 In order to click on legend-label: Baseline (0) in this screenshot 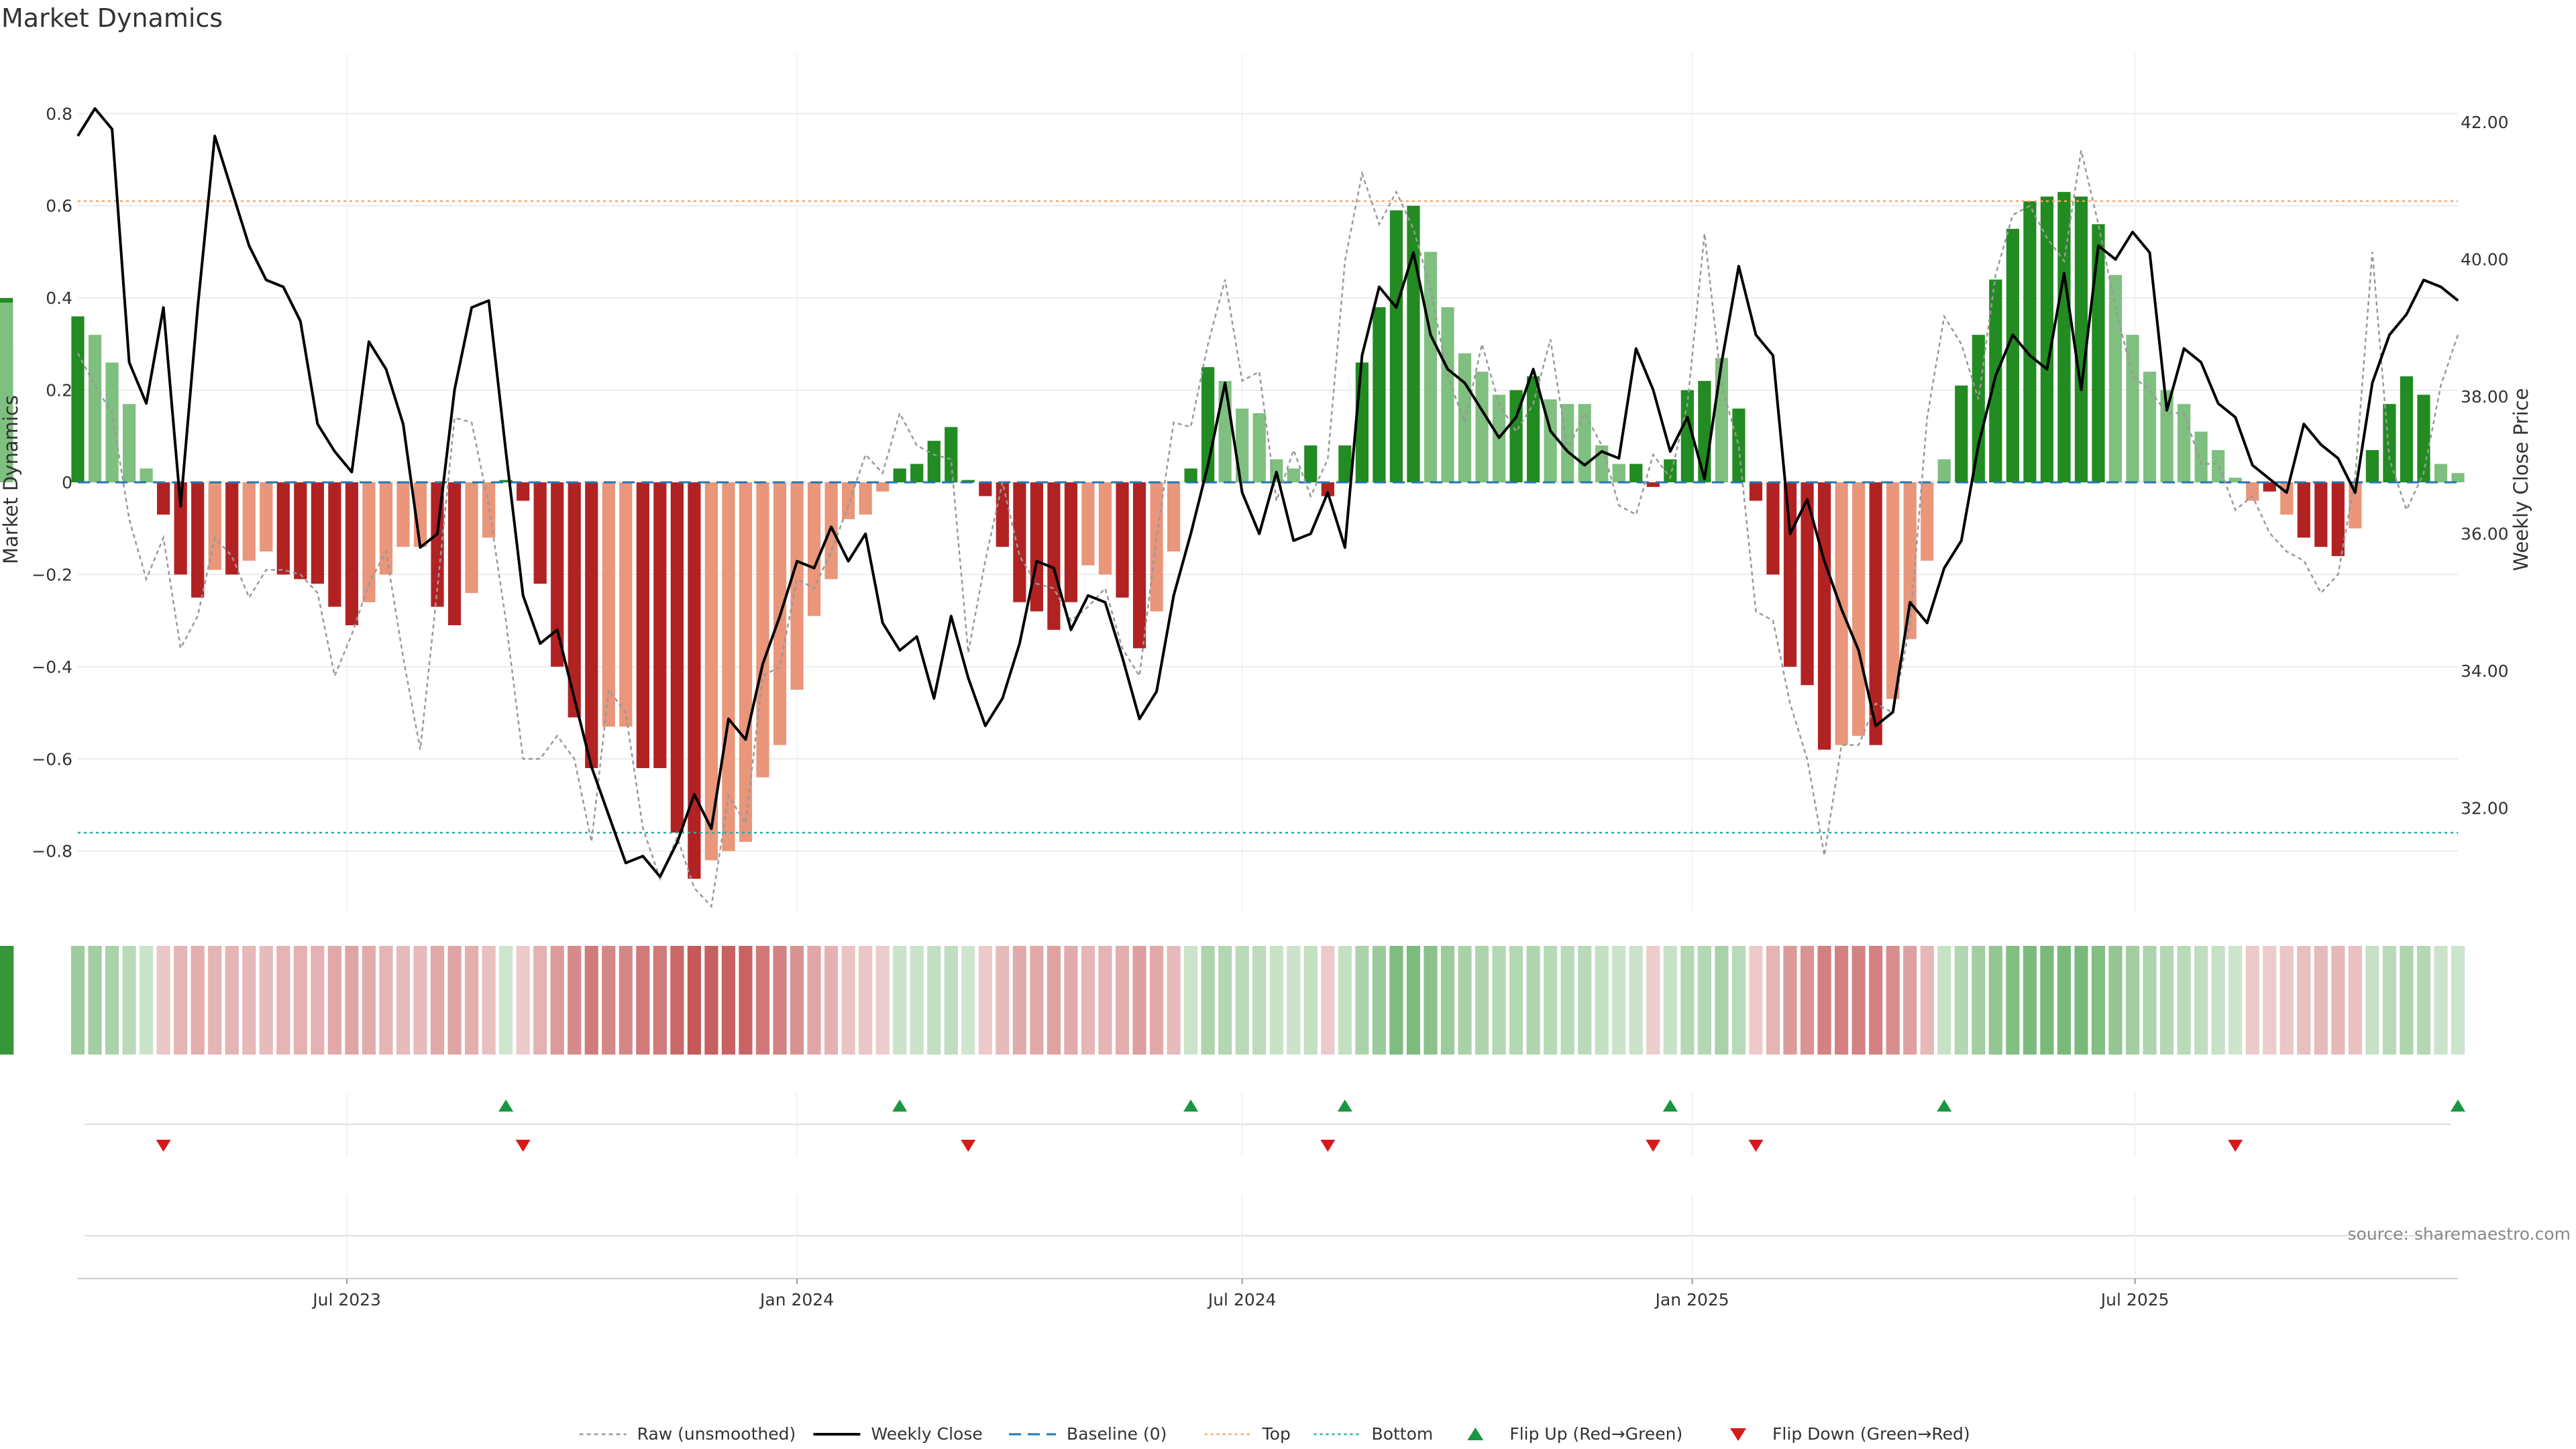, I will do `click(1117, 1434)`.